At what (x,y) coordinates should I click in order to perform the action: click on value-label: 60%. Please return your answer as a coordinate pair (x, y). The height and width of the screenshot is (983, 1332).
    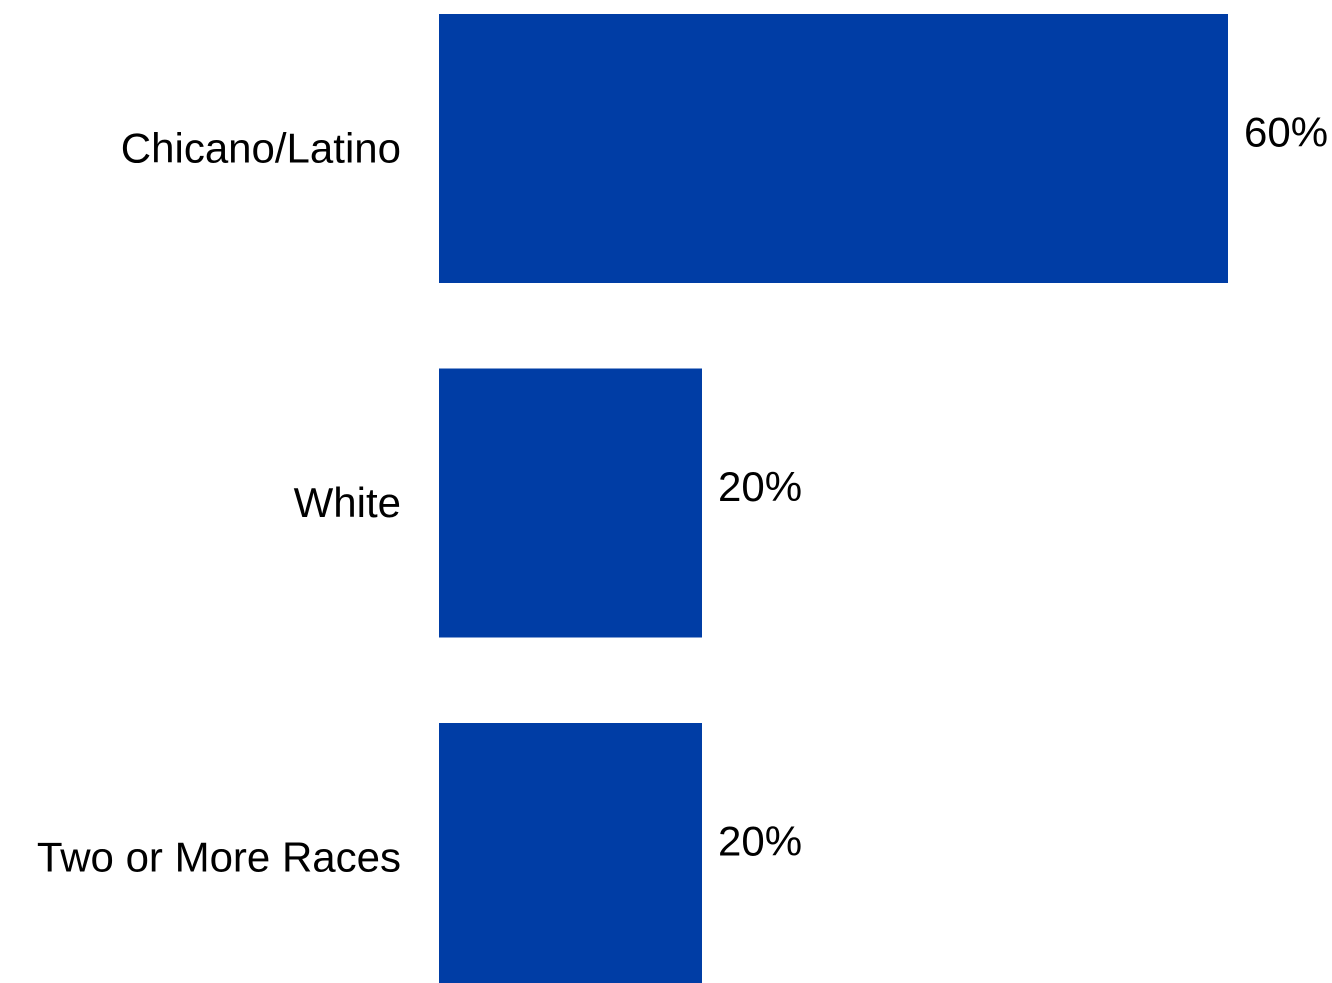
    Looking at the image, I should click on (1286, 132).